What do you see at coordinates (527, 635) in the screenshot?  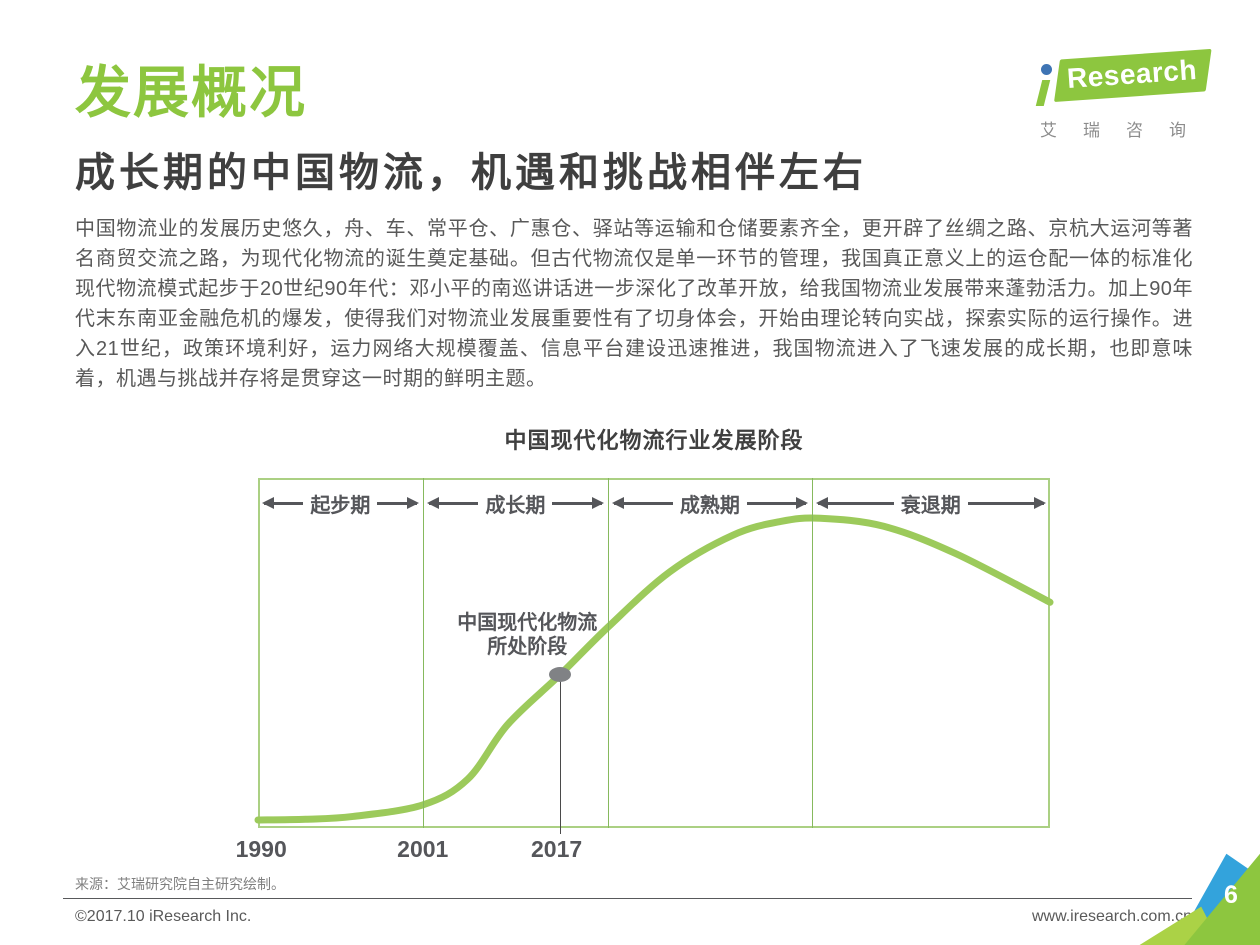 I see `curve-annotation: 中国现代化物流 所处阶段` at bounding box center [527, 635].